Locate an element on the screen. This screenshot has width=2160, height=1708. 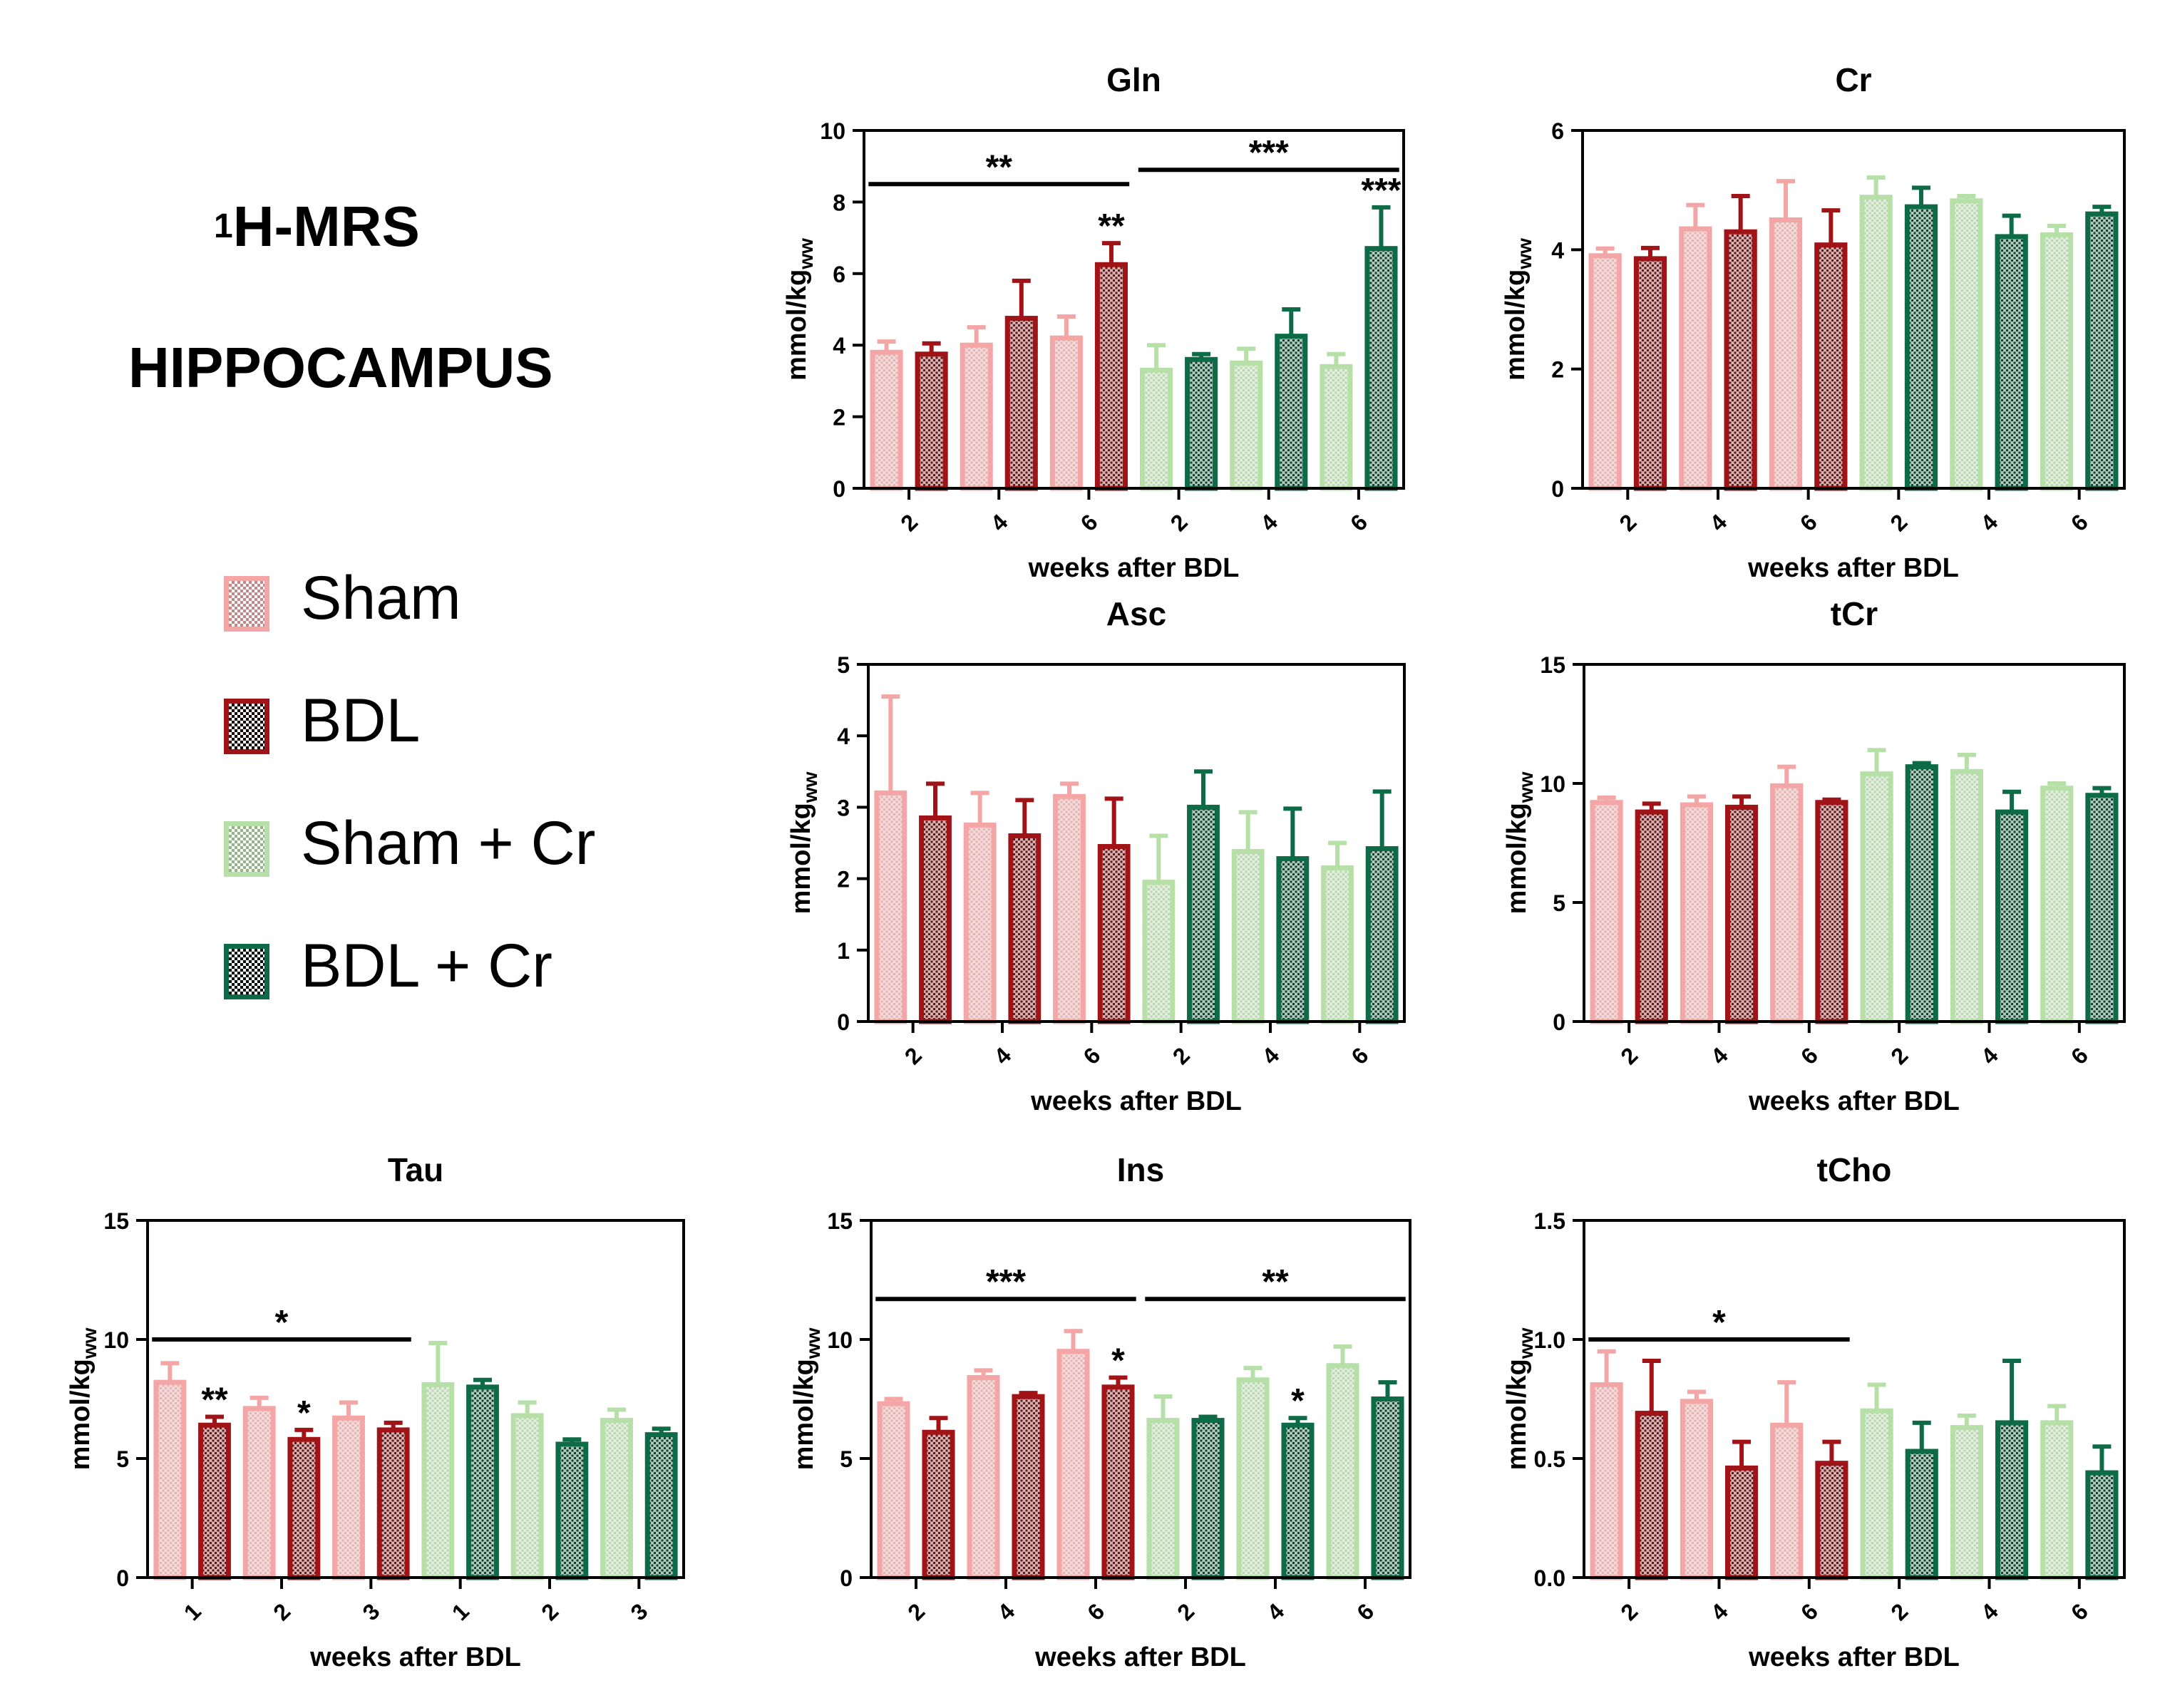
chart-title: tCr is located at coordinates (1854, 613).